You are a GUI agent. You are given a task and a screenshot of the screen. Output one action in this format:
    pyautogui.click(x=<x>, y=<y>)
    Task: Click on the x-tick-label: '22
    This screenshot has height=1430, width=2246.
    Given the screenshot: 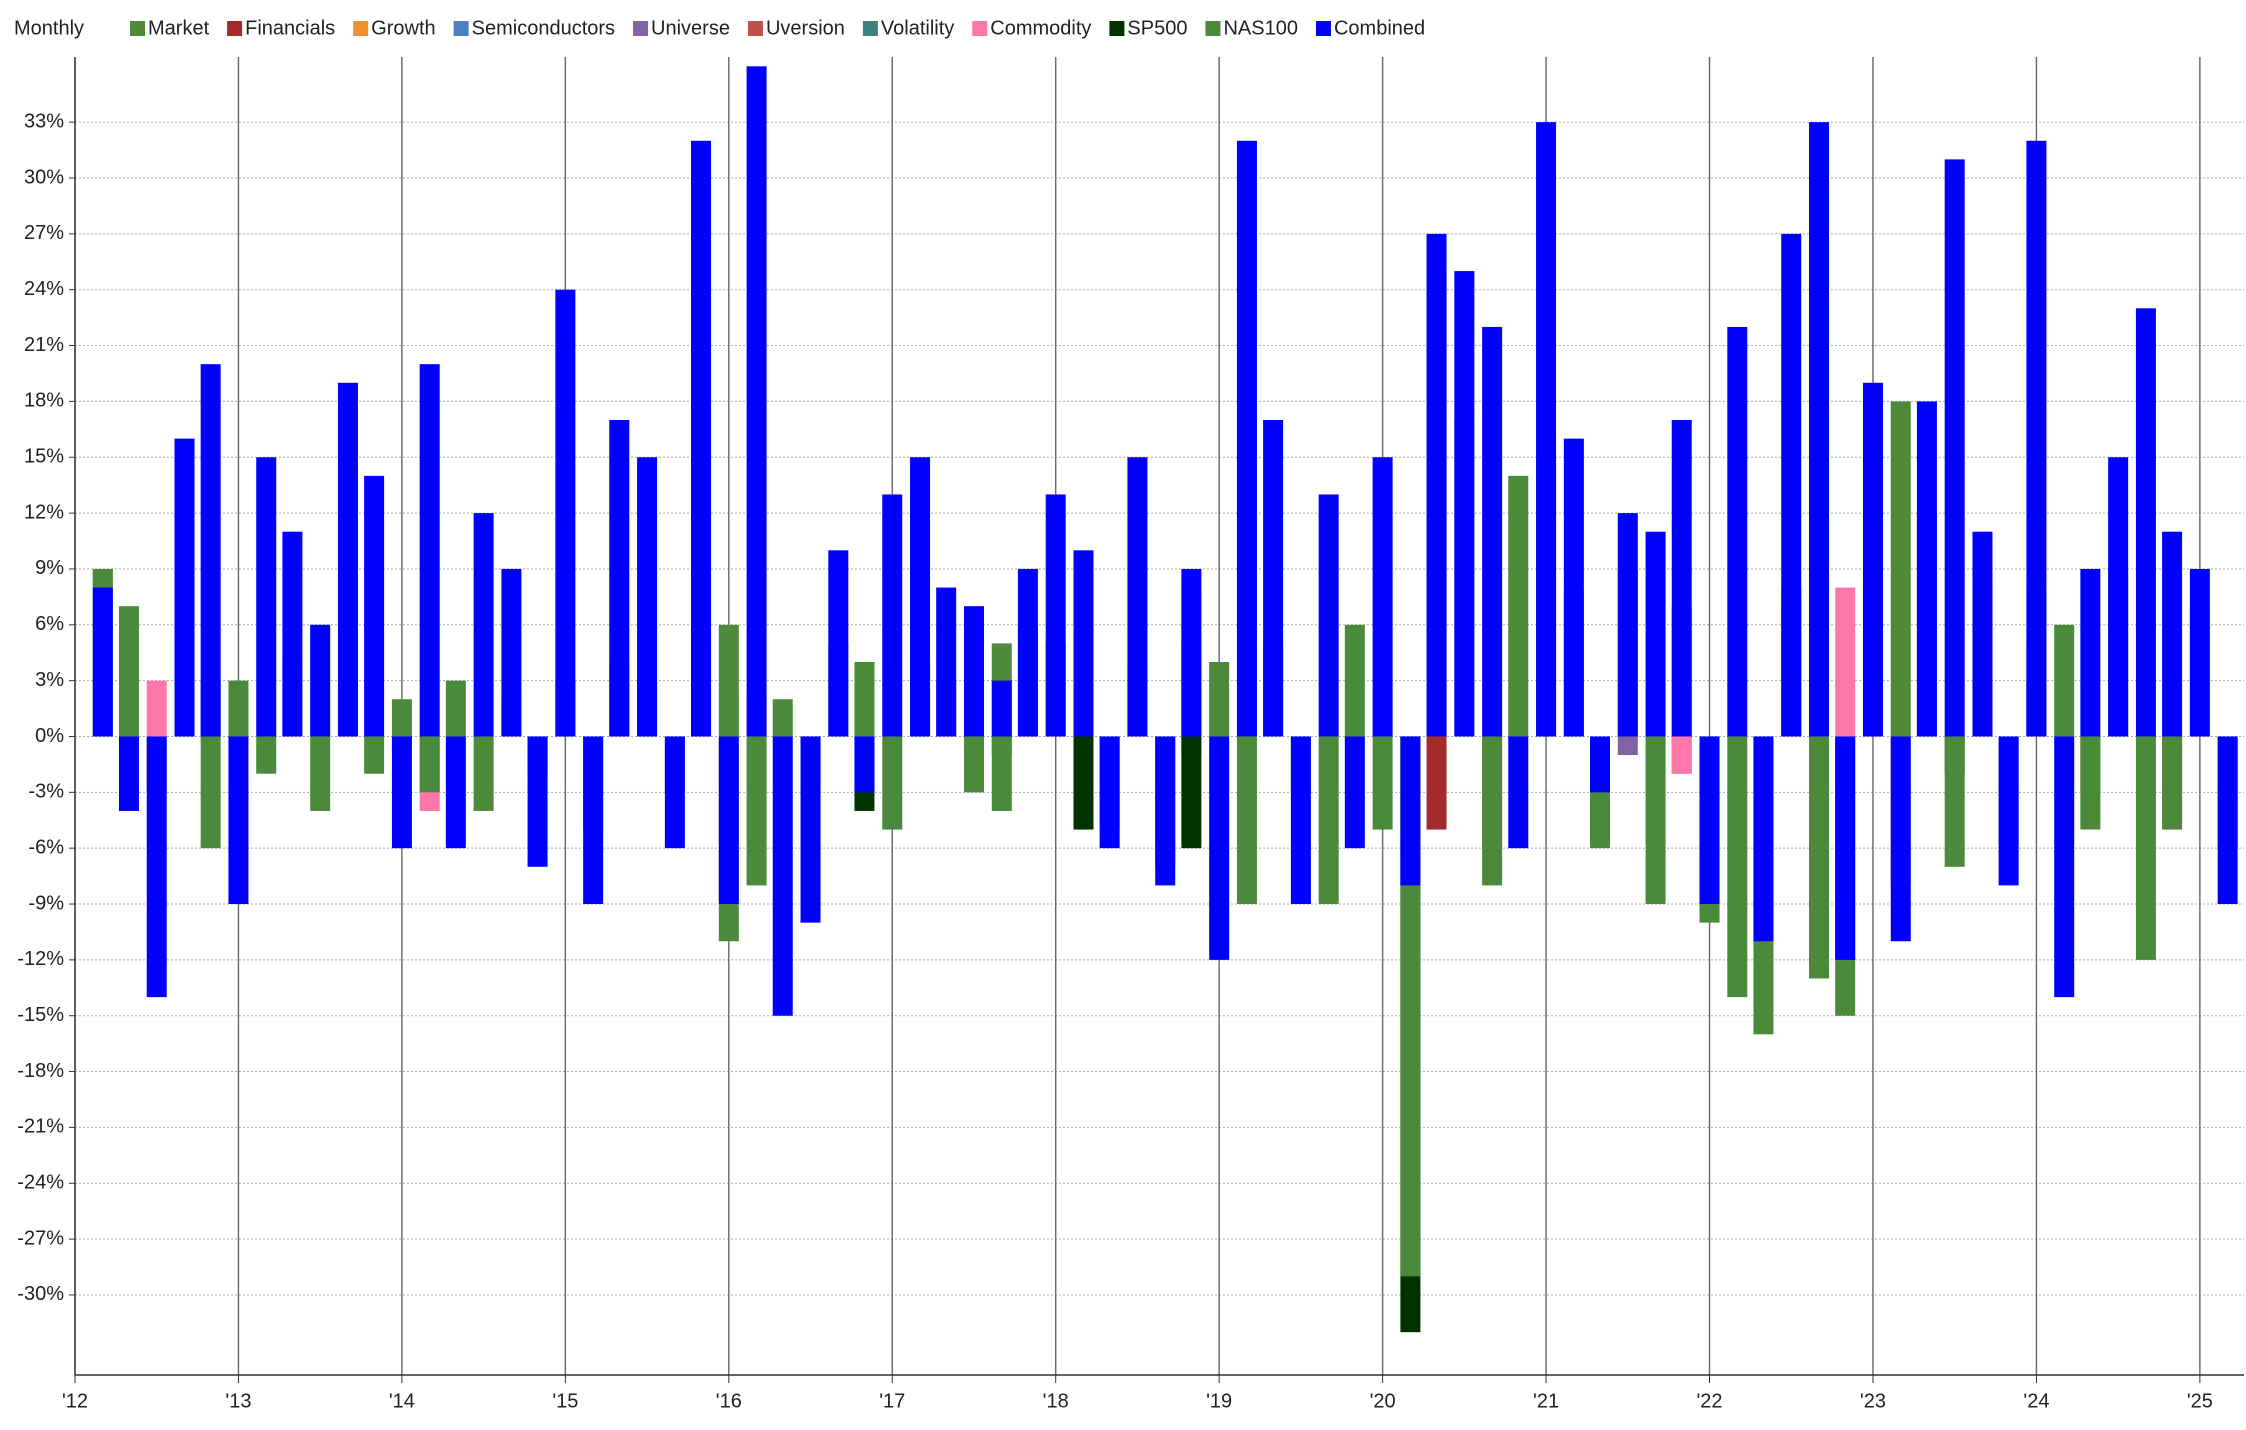 What is the action you would take?
    pyautogui.click(x=1709, y=1401)
    